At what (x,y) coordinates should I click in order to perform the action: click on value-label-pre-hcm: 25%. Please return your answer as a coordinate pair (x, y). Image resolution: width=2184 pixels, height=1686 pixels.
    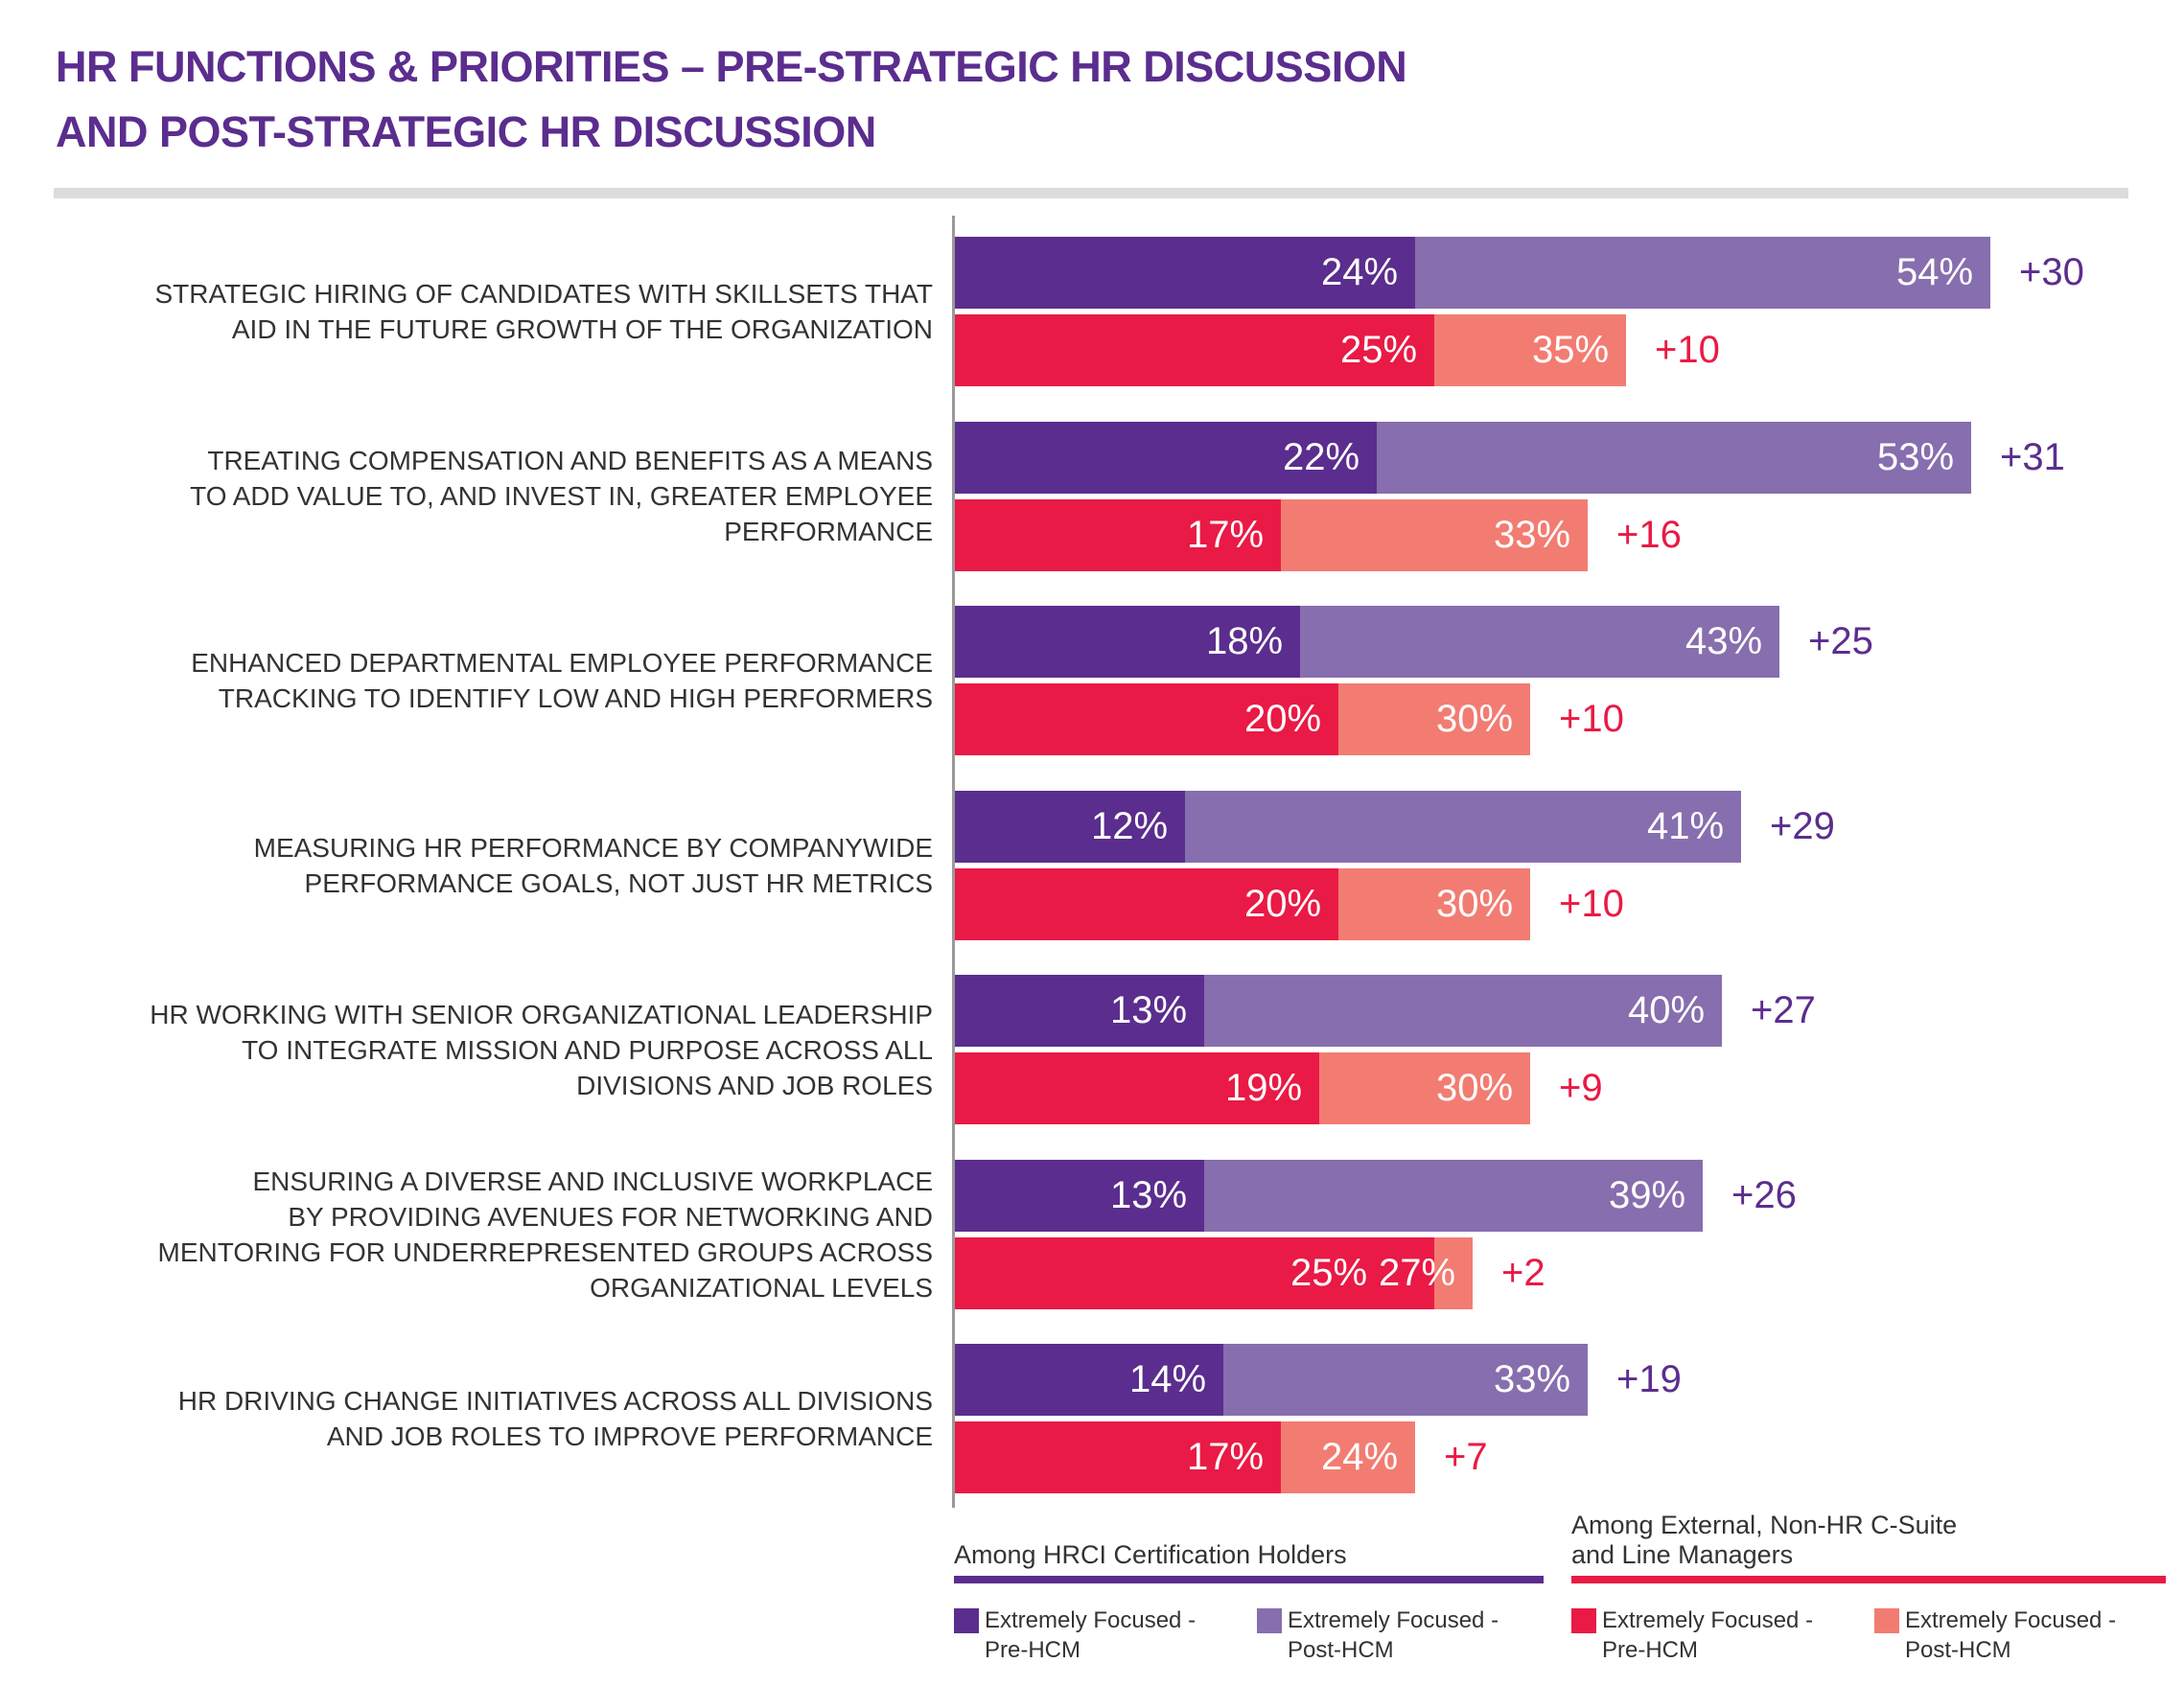
    Looking at the image, I should click on (1329, 1272).